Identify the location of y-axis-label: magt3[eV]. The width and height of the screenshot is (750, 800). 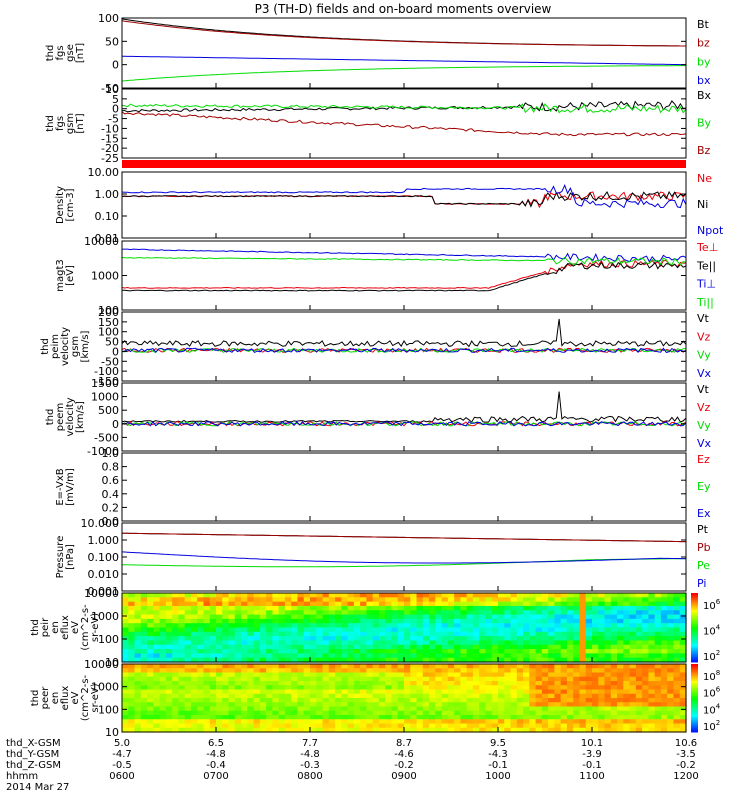
(65, 275).